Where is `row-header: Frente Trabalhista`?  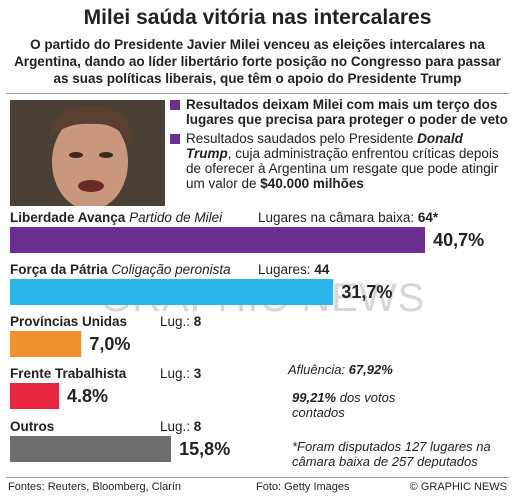
row-header: Frente Trabalhista is located at coordinates (68, 373).